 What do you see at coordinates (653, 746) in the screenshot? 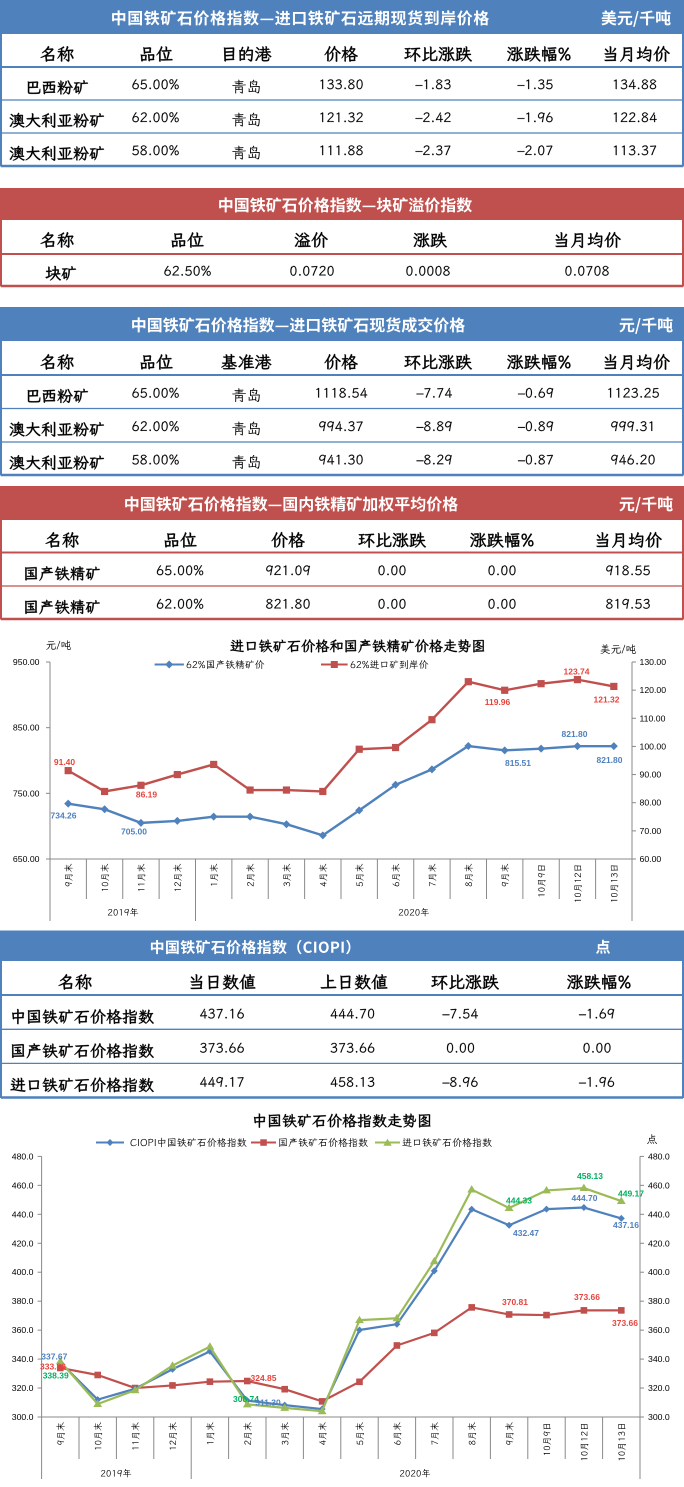
I see `svg-text: 100.00` at bounding box center [653, 746].